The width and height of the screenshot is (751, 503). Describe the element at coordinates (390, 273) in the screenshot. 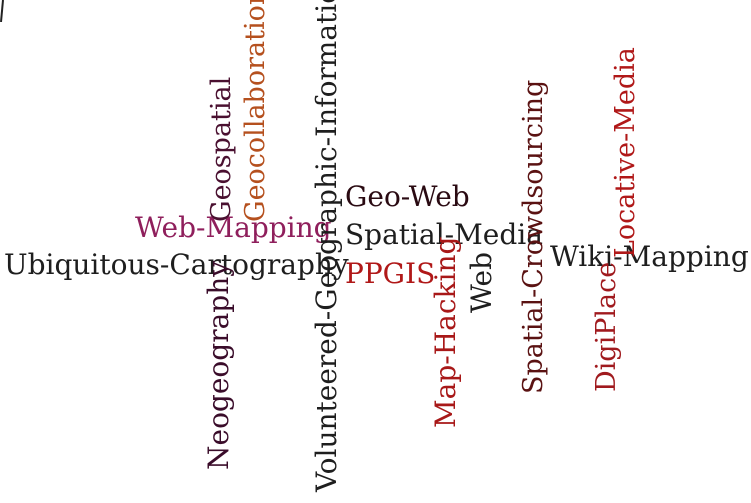

I see `word-ppgis: PPGIS` at that location.